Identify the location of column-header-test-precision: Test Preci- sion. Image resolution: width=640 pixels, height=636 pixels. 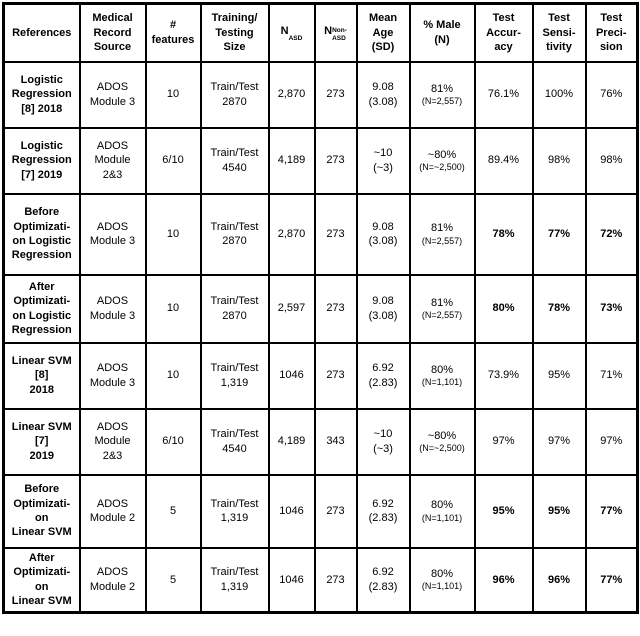
(611, 32).